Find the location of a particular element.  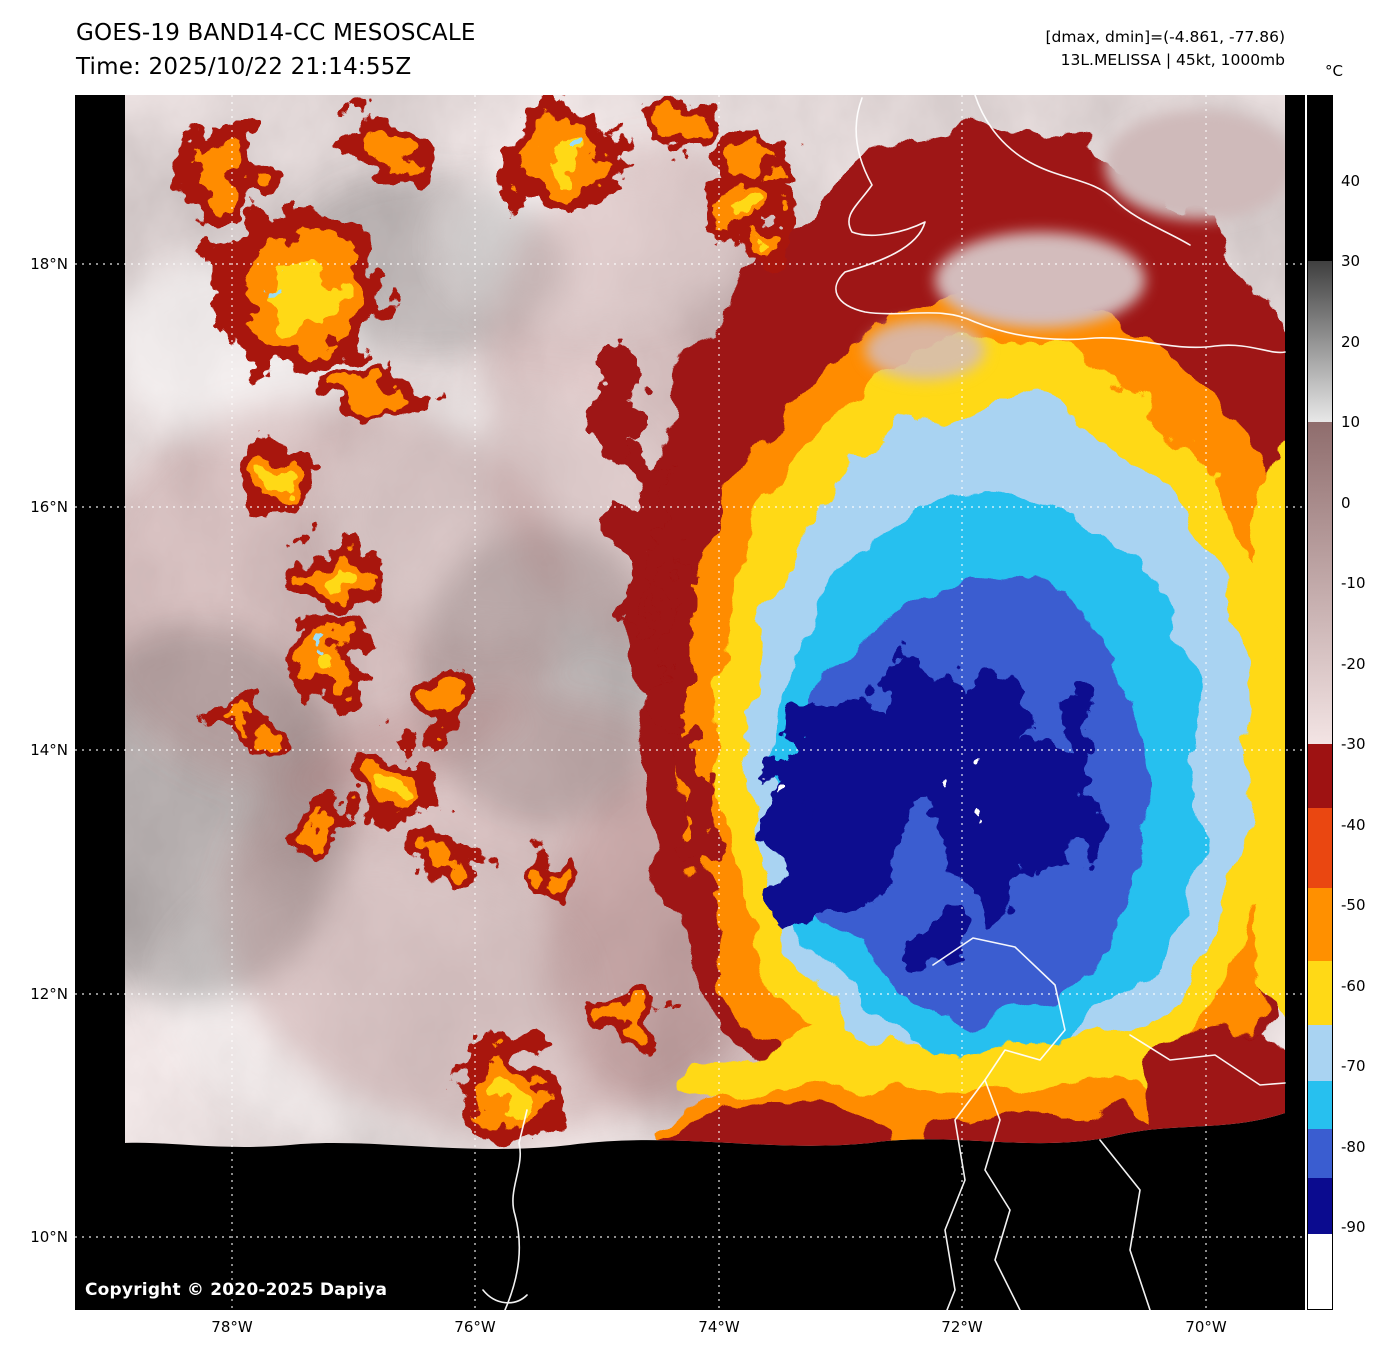

coastline-maracaibo is located at coordinates (965, 1194).